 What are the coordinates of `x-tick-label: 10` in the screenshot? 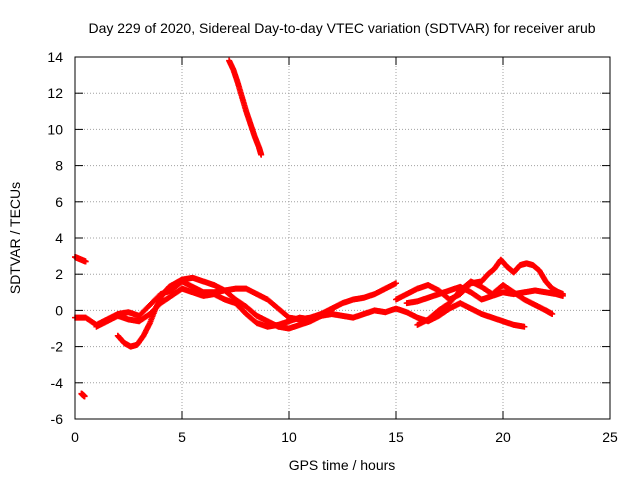 It's located at (289, 437).